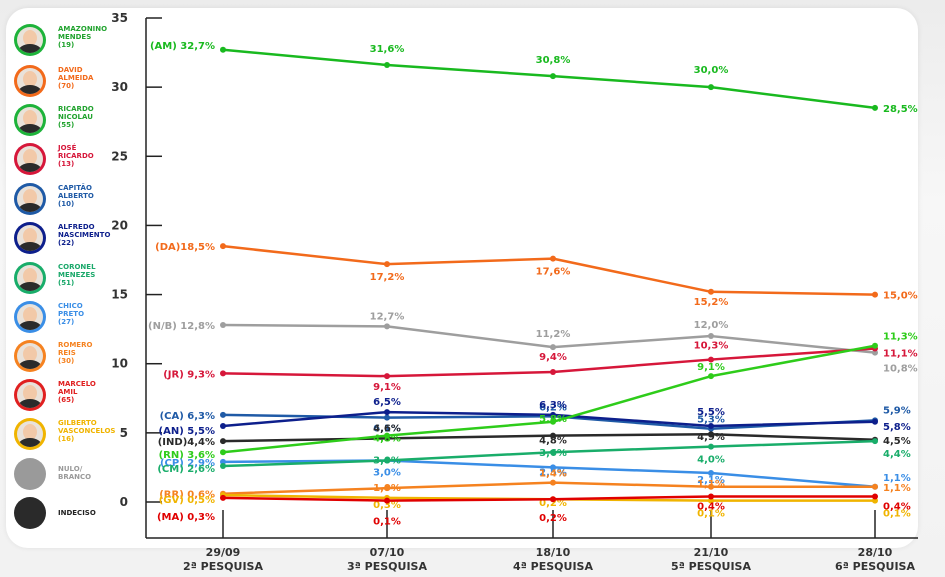  Describe the element at coordinates (187, 500) in the screenshot. I see `data-label: (GV) 0,5%` at that location.